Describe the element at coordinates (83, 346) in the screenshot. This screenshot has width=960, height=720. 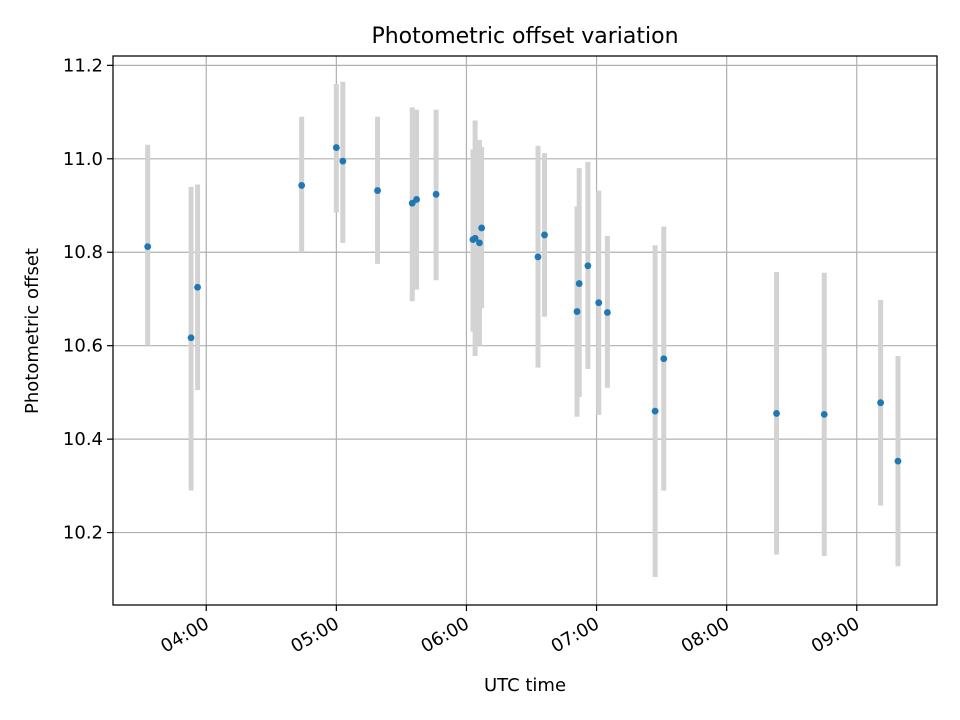
I see `y-tick-label: 10.6` at that location.